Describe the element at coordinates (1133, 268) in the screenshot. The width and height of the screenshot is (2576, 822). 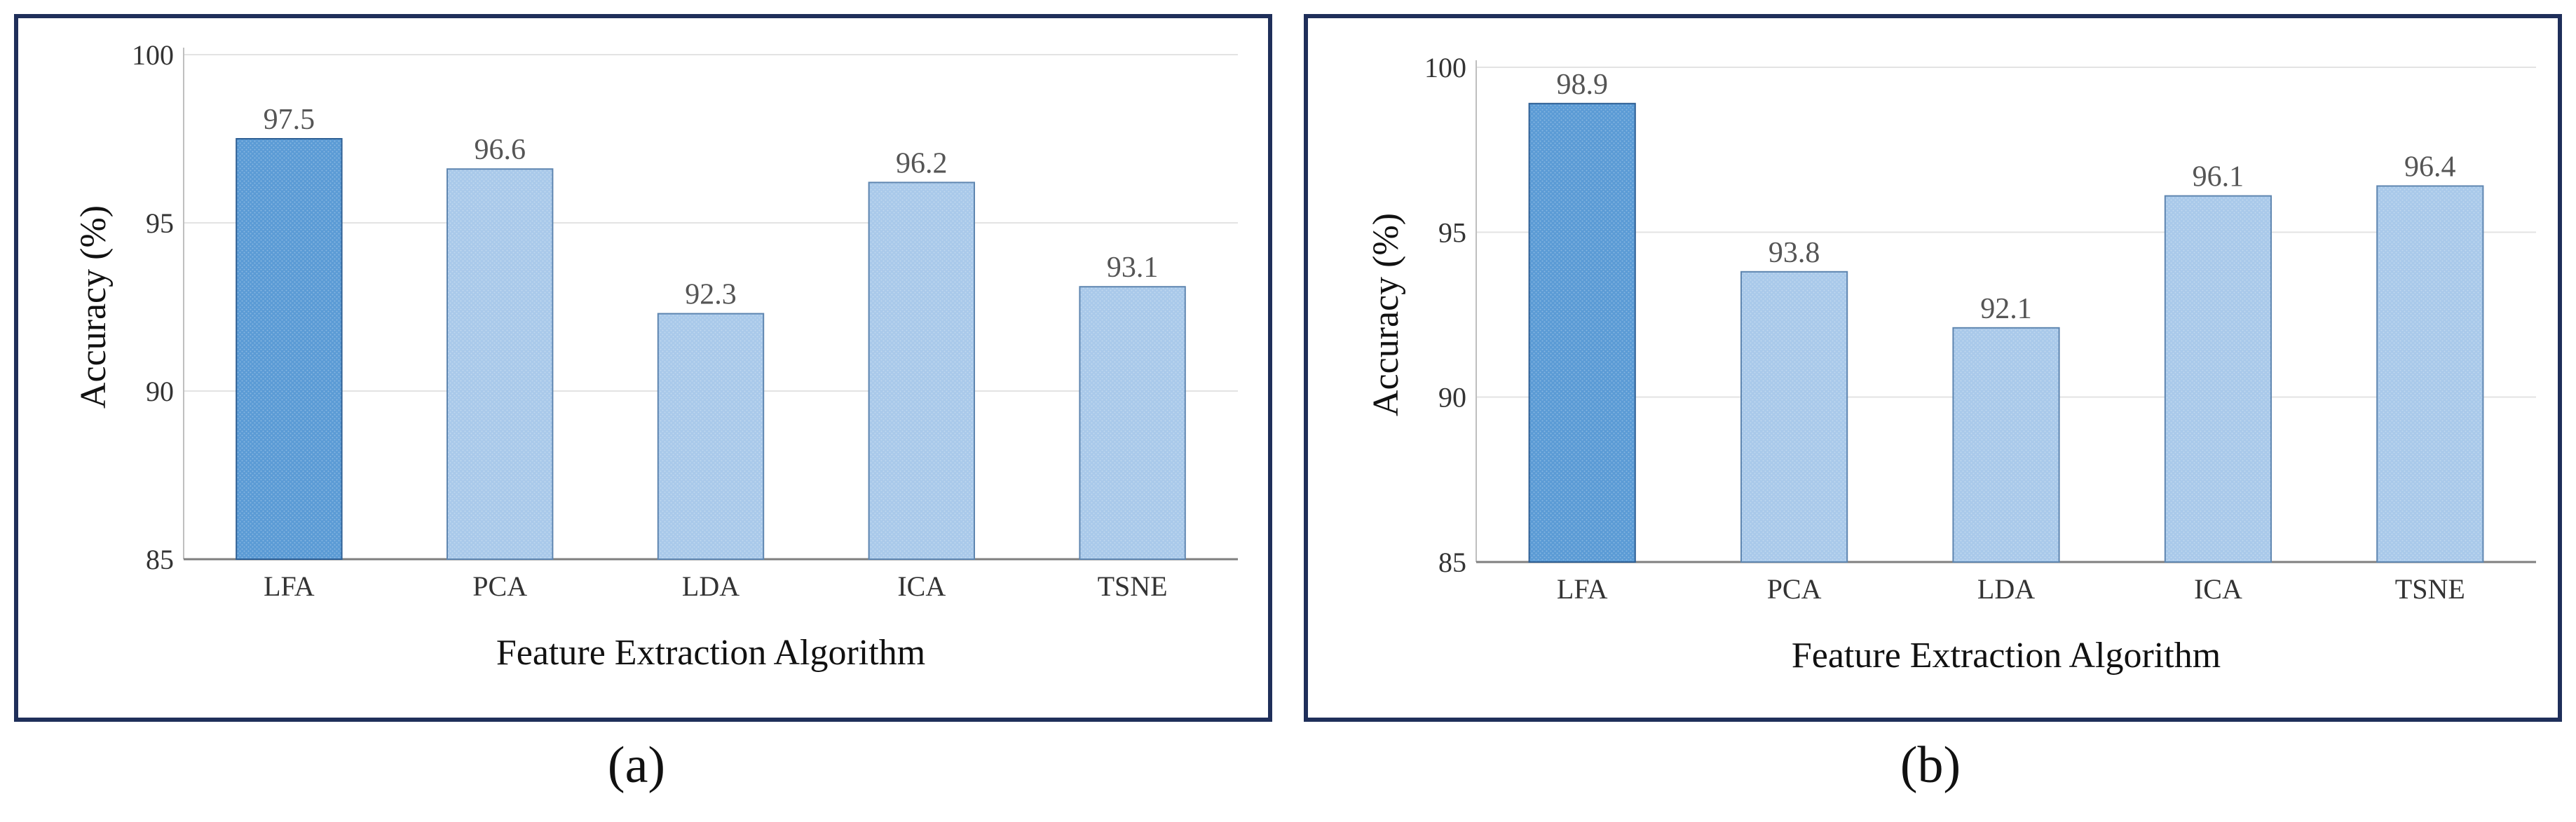
I see `data-label-tsne: 93.1` at that location.